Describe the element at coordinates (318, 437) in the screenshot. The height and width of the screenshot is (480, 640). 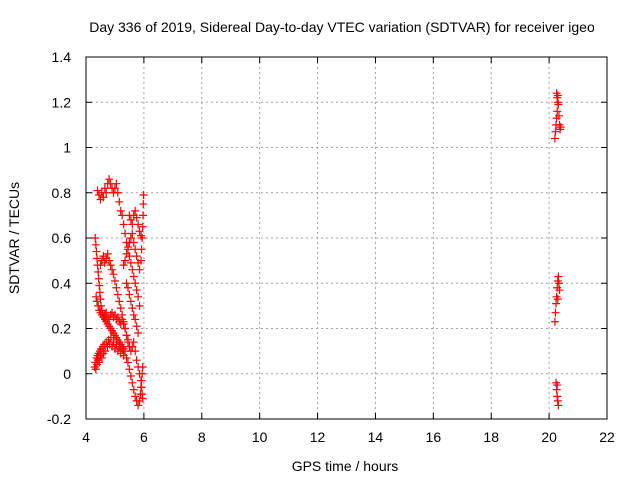
I see `x-tick-label: 12` at that location.